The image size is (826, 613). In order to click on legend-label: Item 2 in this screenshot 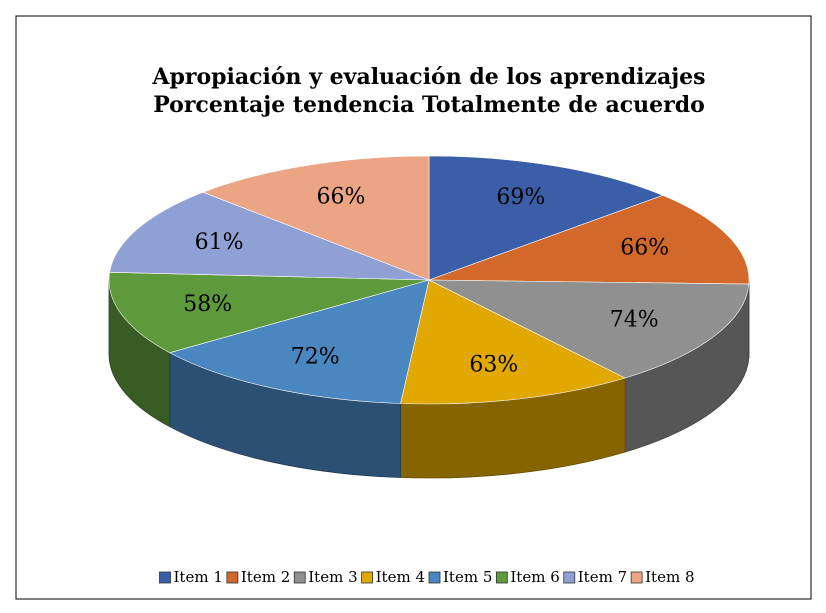, I will do `click(265, 577)`.